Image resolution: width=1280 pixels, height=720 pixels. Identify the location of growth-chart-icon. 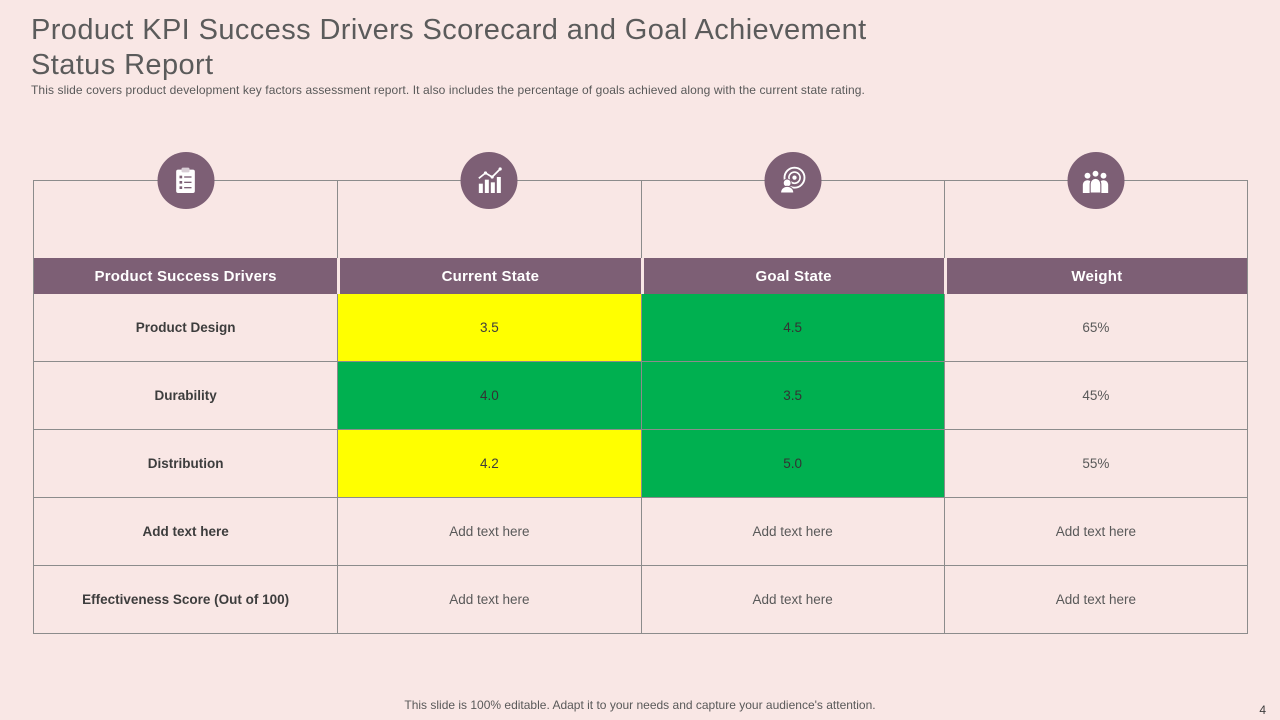
(489, 180).